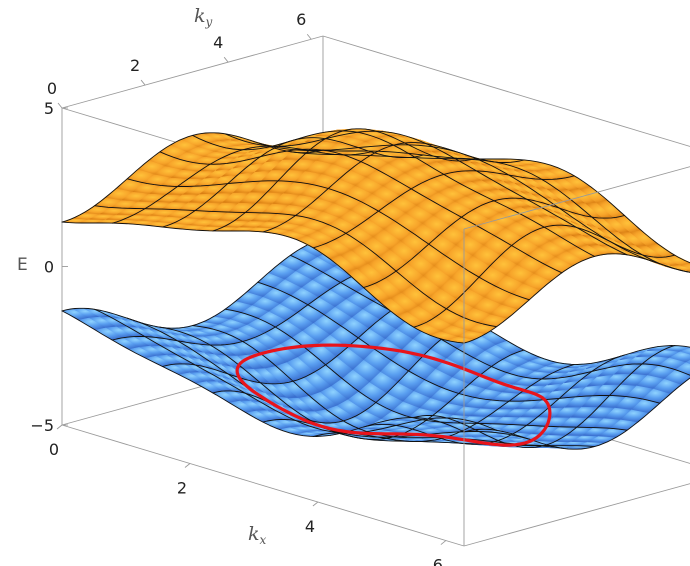 This screenshot has height=566, width=690. What do you see at coordinates (135, 65) in the screenshot?
I see `y-tick-label: 2` at bounding box center [135, 65].